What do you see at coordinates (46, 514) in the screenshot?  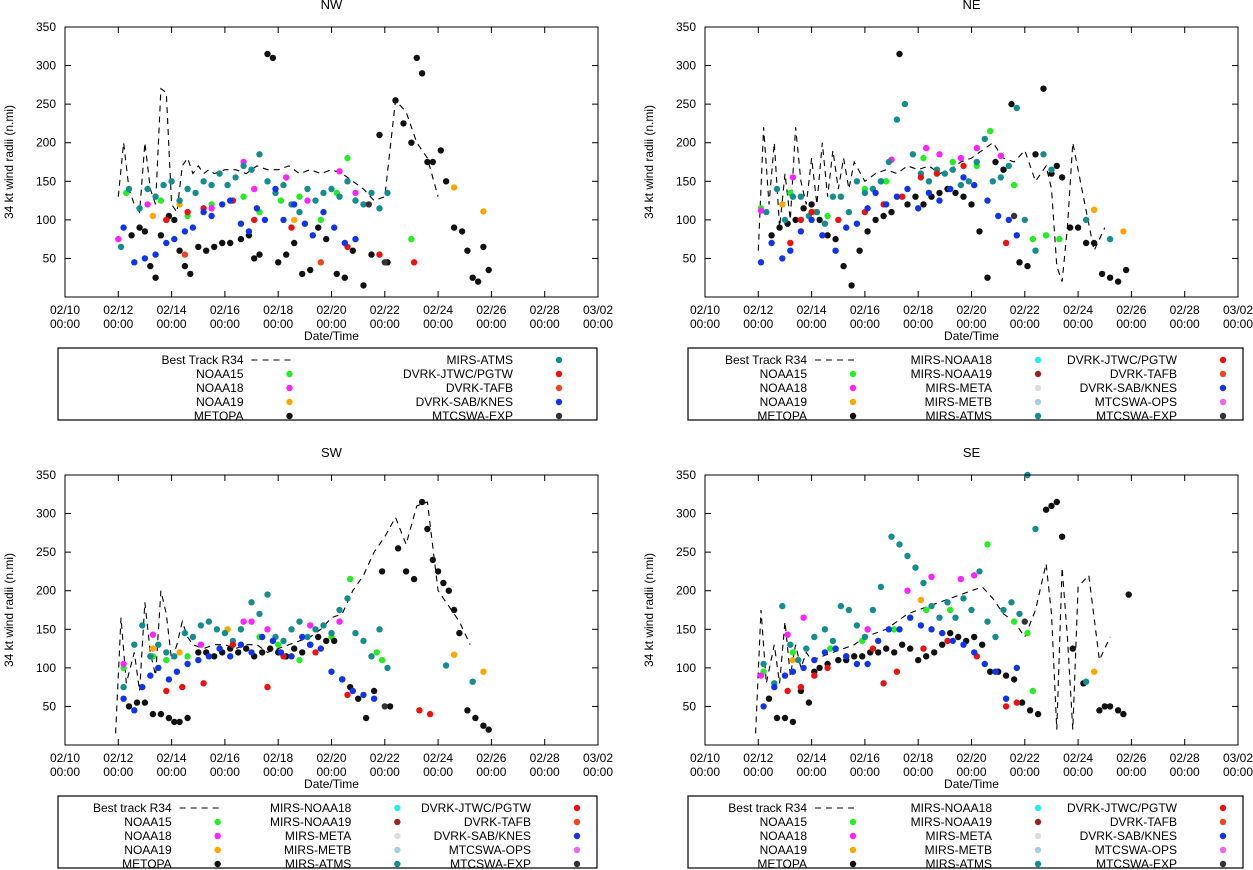 I see `y-tick-label: 300` at bounding box center [46, 514].